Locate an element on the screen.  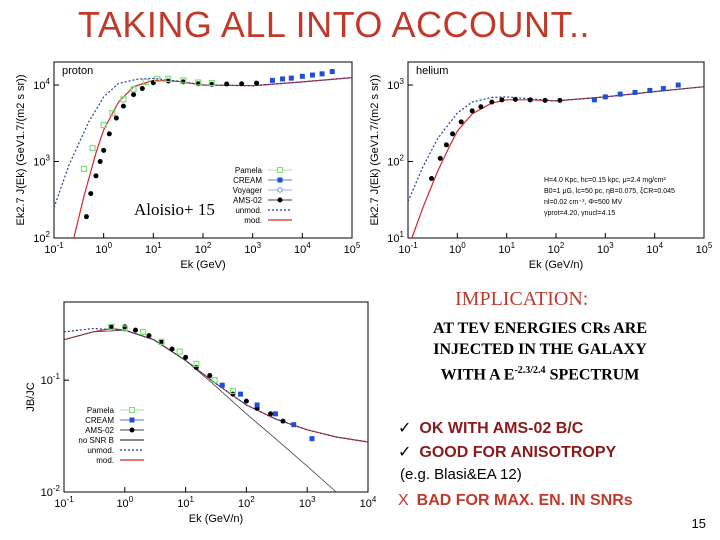
check-icon: ✓ is located at coordinates (405, 428).